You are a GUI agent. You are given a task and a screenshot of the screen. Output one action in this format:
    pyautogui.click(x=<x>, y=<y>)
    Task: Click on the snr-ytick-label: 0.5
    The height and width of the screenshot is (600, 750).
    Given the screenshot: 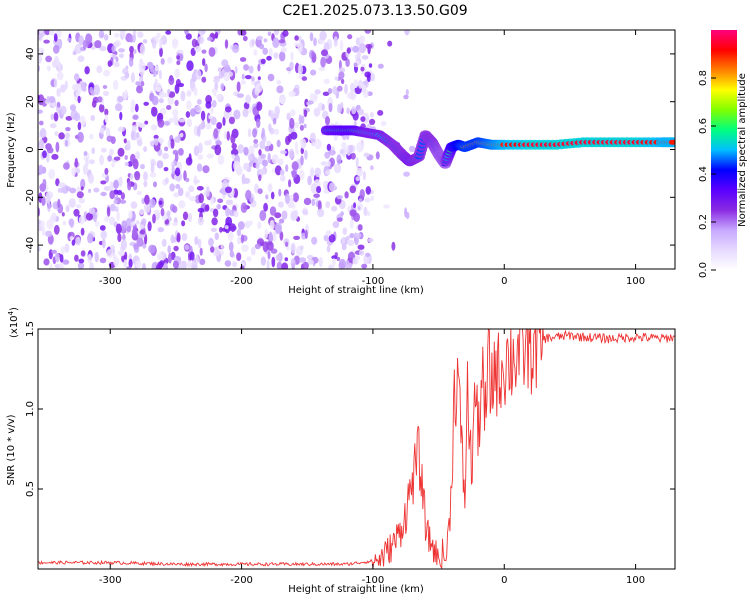 What is the action you would take?
    pyautogui.click(x=30, y=489)
    